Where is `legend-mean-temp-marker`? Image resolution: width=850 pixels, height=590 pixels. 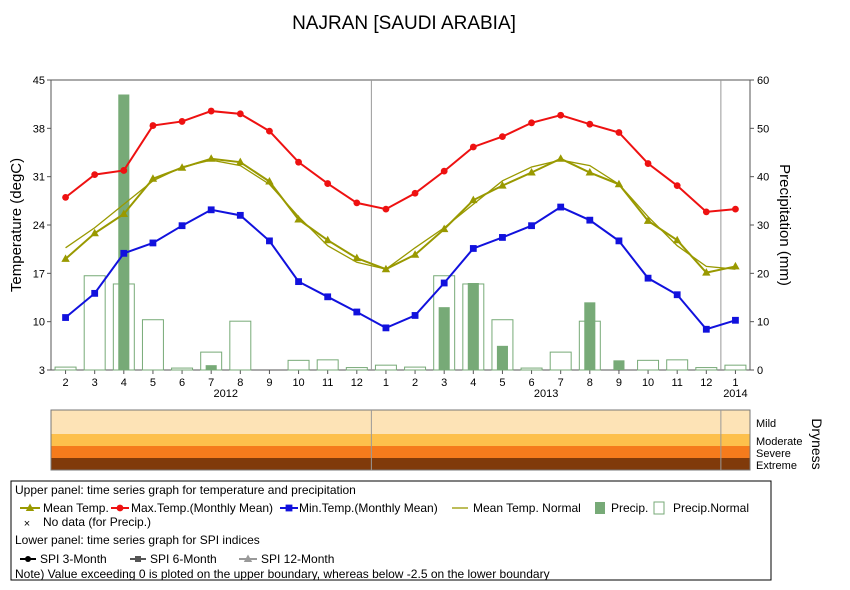 legend-mean-temp-marker is located at coordinates (30, 507).